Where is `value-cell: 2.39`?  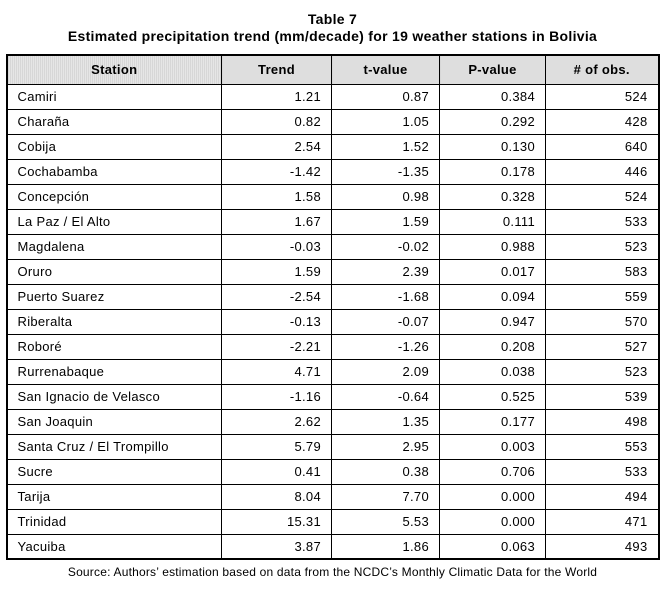
value-cell: 2.39 is located at coordinates (385, 271).